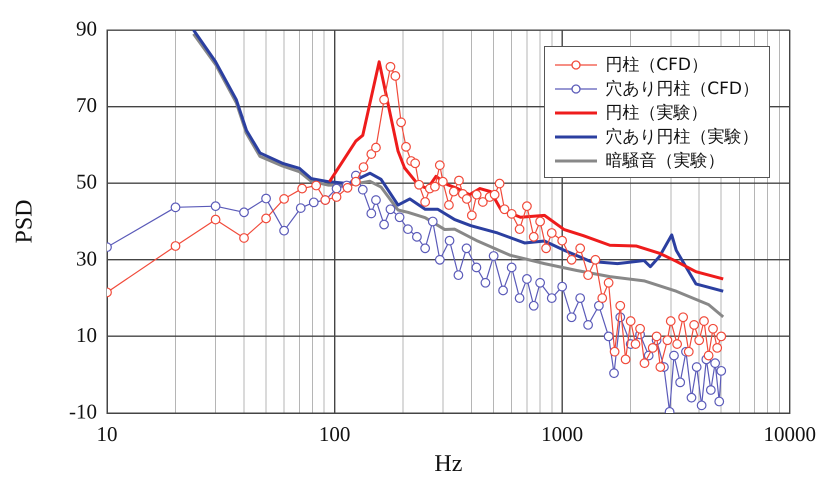  What do you see at coordinates (656, 65) in the screenshot?
I see `legend-label: 円柱（CFD）` at bounding box center [656, 65].